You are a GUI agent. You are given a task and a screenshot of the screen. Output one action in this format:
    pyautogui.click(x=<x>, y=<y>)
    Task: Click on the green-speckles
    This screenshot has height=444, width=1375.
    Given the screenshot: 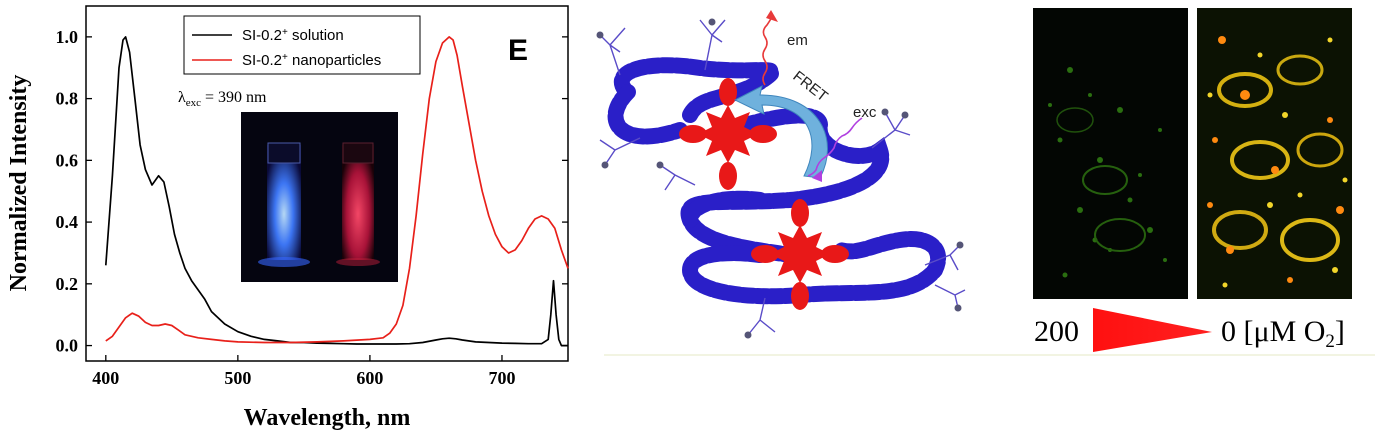 What is the action you would take?
    pyautogui.click(x=1107, y=172)
    